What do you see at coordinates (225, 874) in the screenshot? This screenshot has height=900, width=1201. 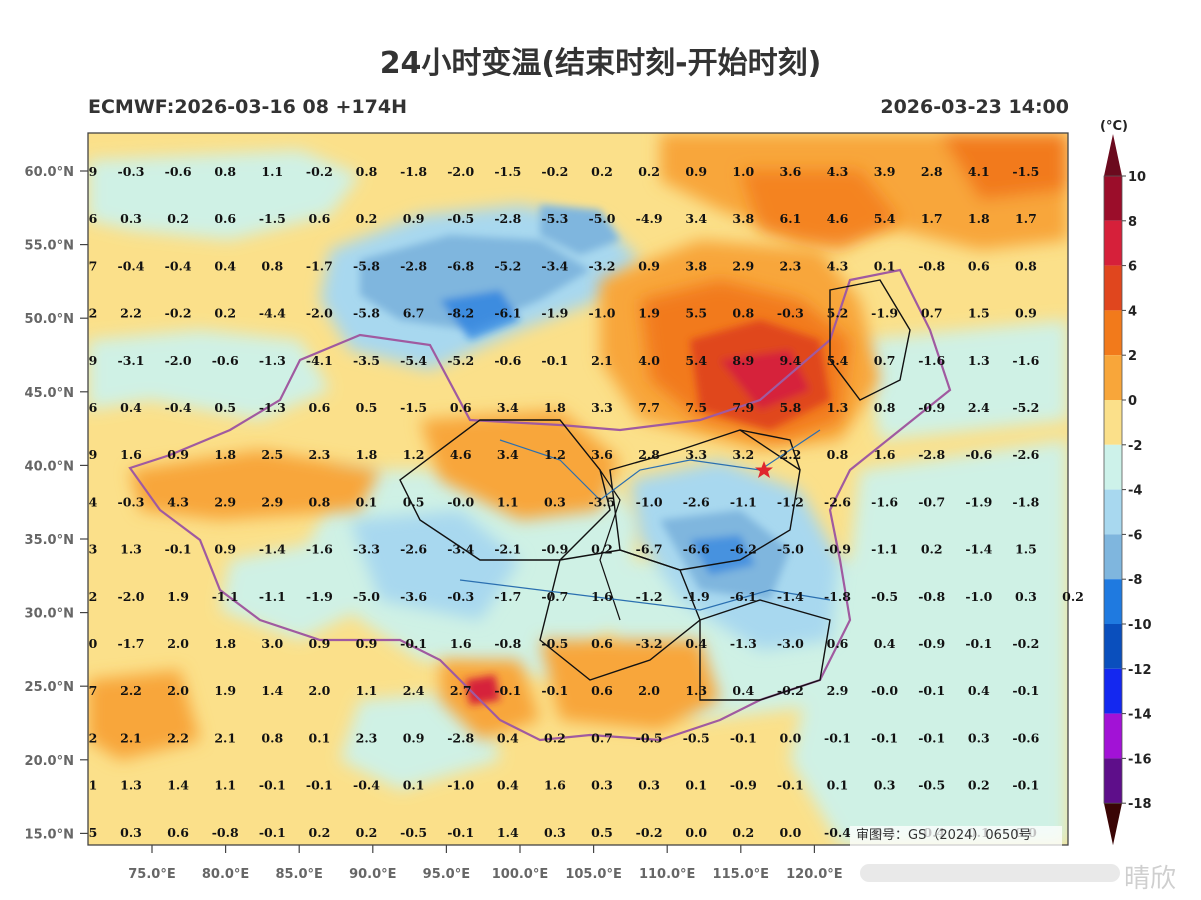 I see `lon-tick-label: 80.0°E` at bounding box center [225, 874].